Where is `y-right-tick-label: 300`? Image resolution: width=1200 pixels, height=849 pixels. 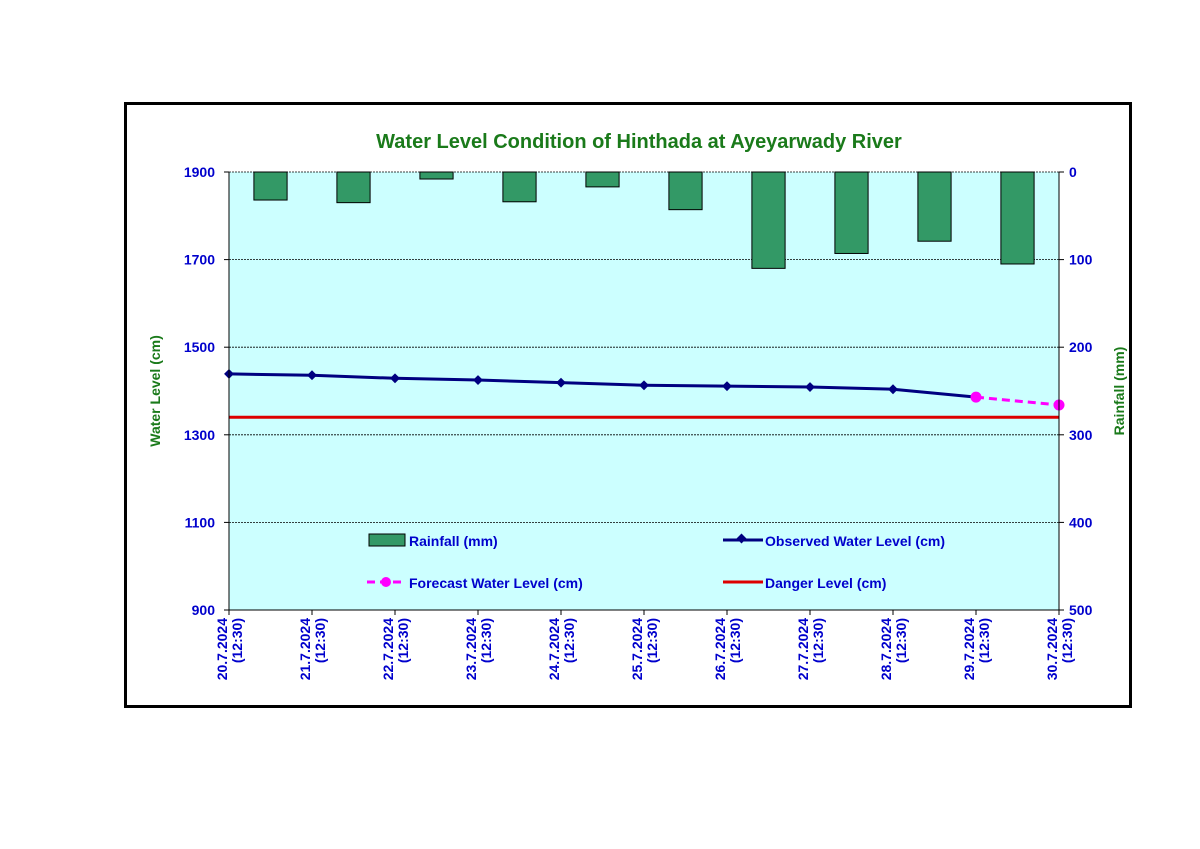
y-right-tick-label: 300 is located at coordinates (1081, 435).